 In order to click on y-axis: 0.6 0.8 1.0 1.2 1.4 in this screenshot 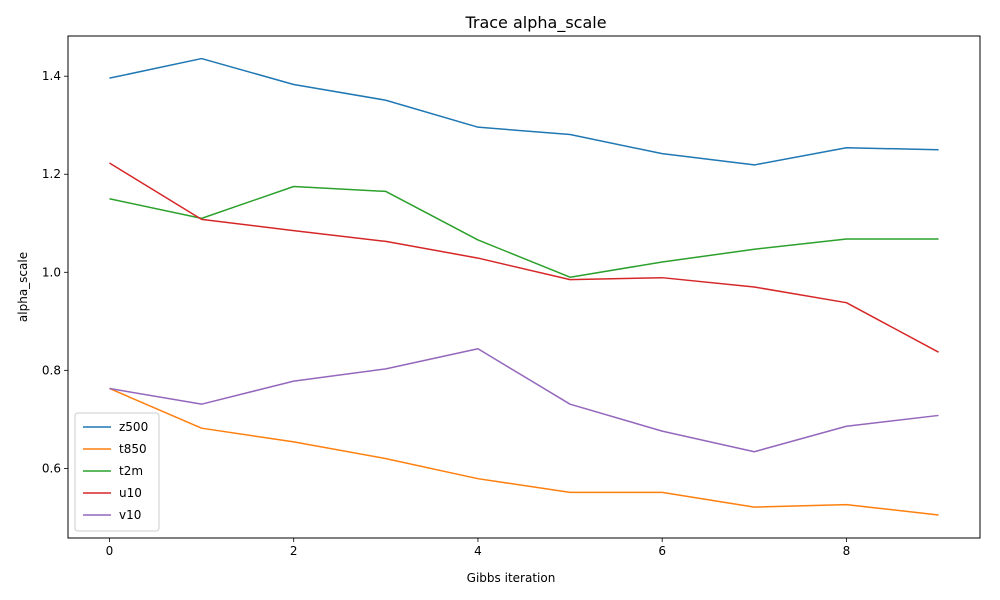, I will do `click(55, 272)`.